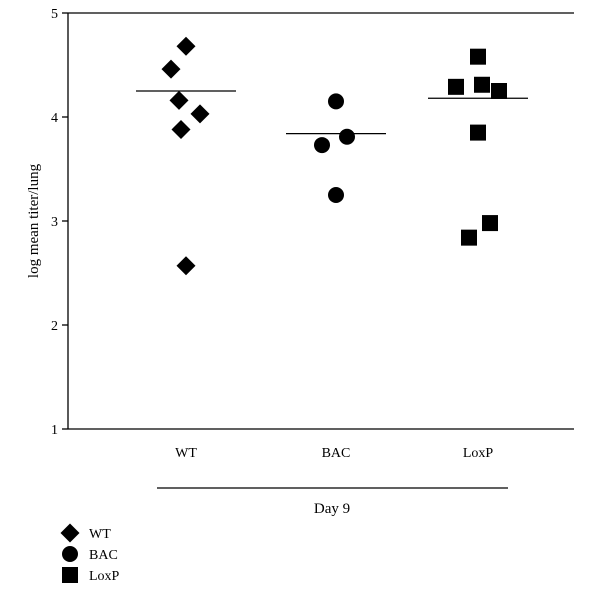  I want to click on y-tick-label: 3, so click(54, 222).